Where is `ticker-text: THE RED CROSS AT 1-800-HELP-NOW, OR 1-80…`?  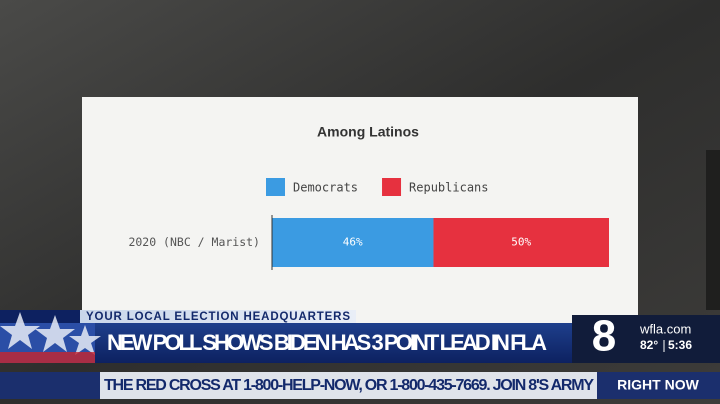 ticker-text: THE RED CROSS AT 1-800-HELP-NOW, OR 1-80… is located at coordinates (349, 385).